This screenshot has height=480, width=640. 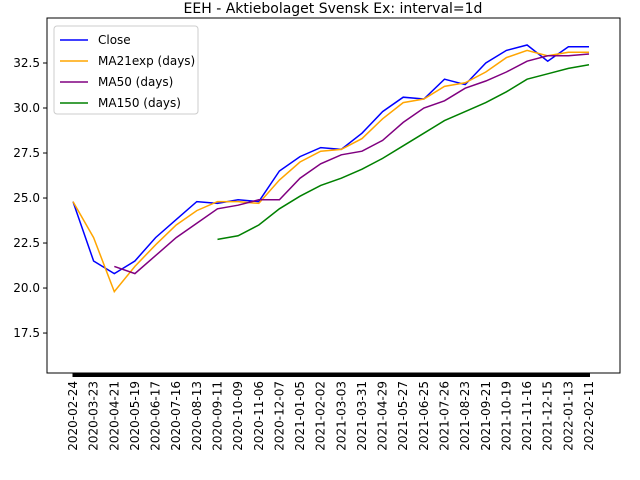 I want to click on y-tick-label: 17.5, so click(x=26, y=333).